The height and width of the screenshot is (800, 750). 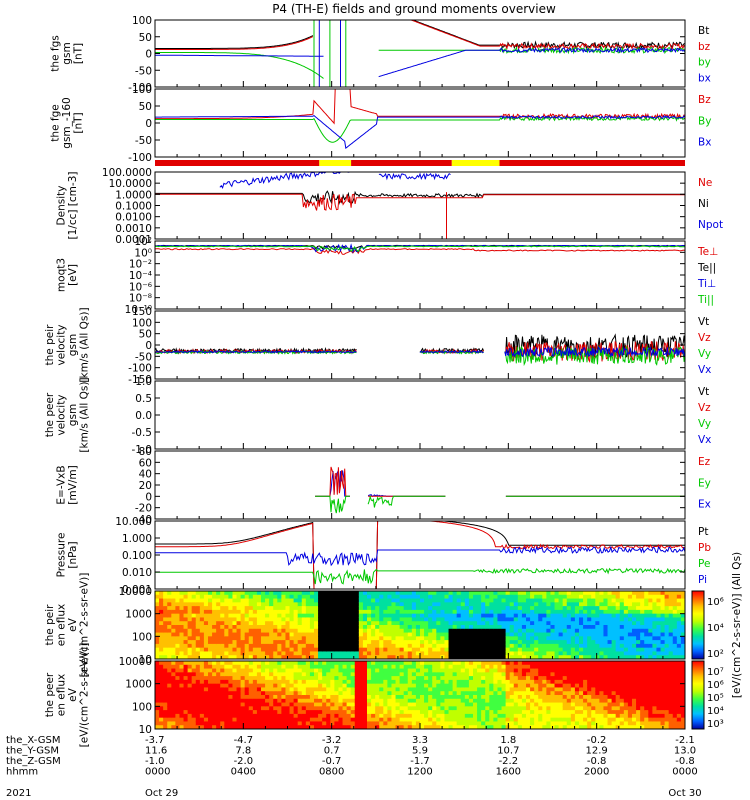 What do you see at coordinates (704, 505) in the screenshot?
I see `legend-entry: Ex` at bounding box center [704, 505].